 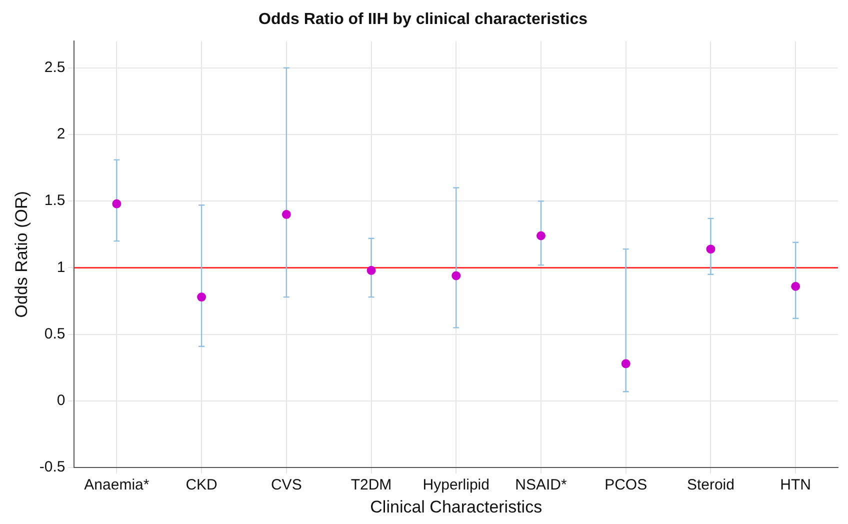 What do you see at coordinates (456, 485) in the screenshot?
I see `x-tick-label: Hyperlipid` at bounding box center [456, 485].